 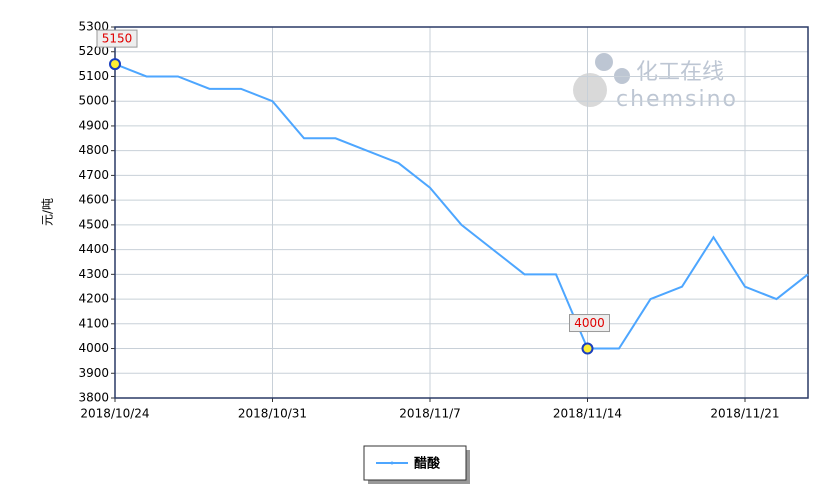 I want to click on y-tick-label: 4500, so click(x=93, y=224).